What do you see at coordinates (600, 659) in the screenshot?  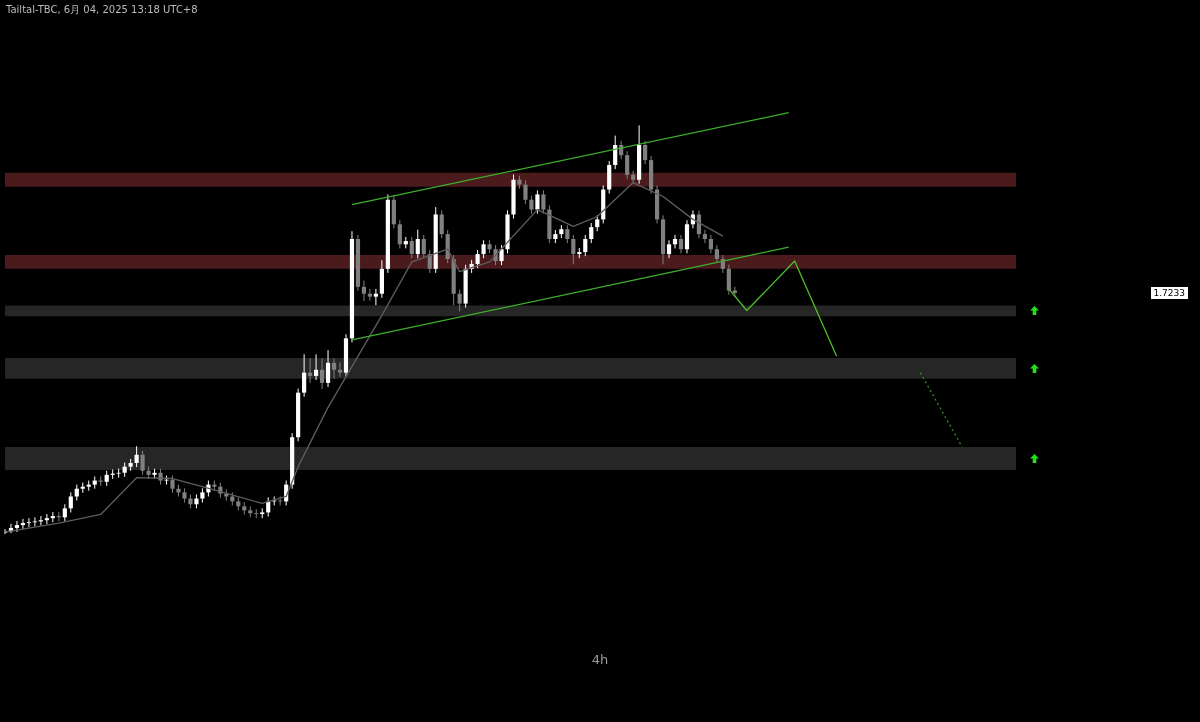 I see `text: 4h` at bounding box center [600, 659].